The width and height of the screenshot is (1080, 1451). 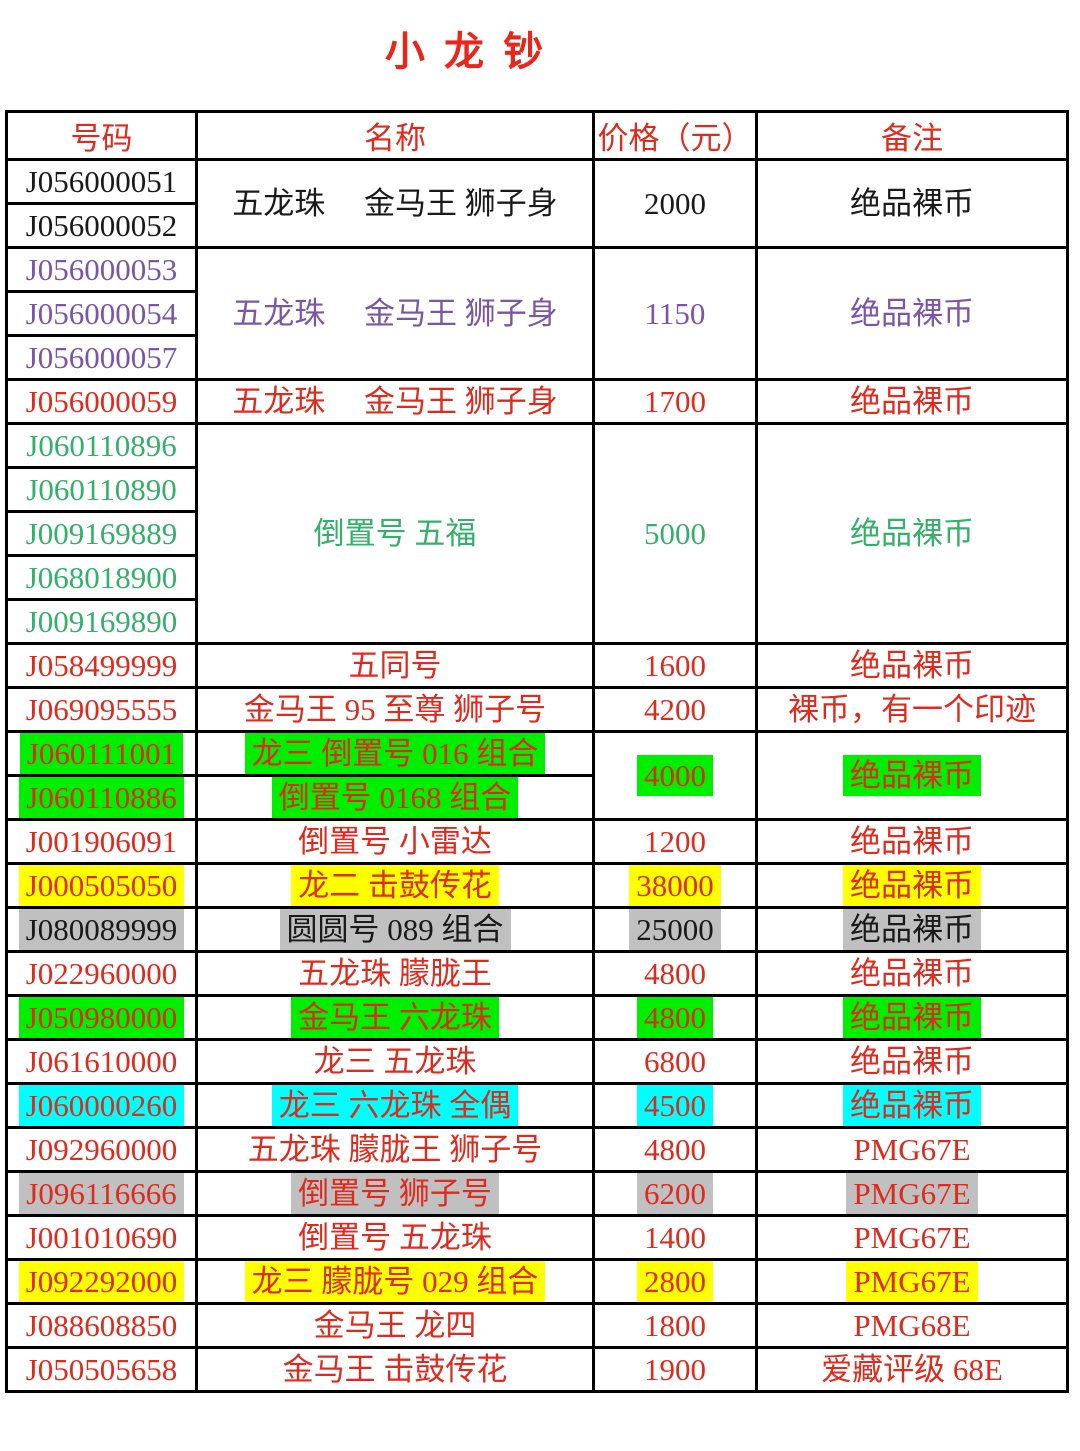 What do you see at coordinates (675, 1237) in the screenshot?
I see `price-cell: 1400` at bounding box center [675, 1237].